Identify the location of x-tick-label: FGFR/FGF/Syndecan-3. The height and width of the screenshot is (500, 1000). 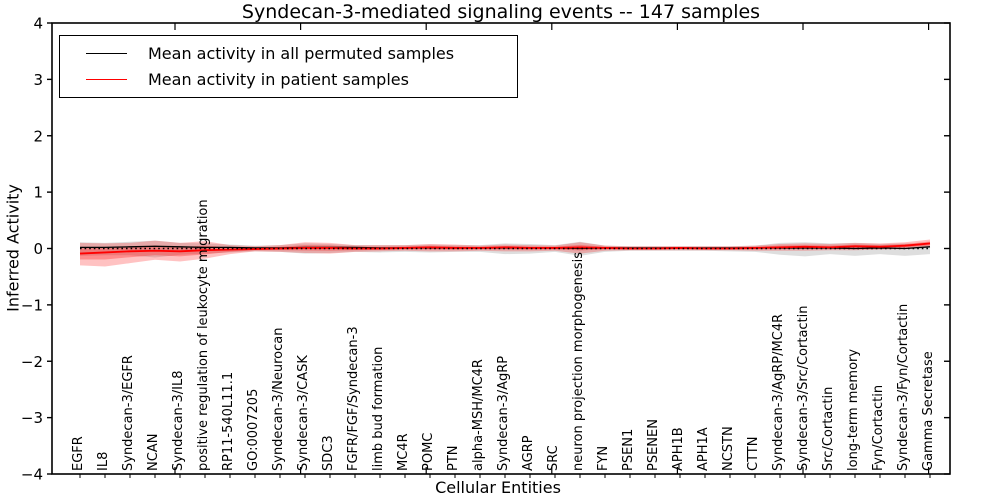
(353, 398).